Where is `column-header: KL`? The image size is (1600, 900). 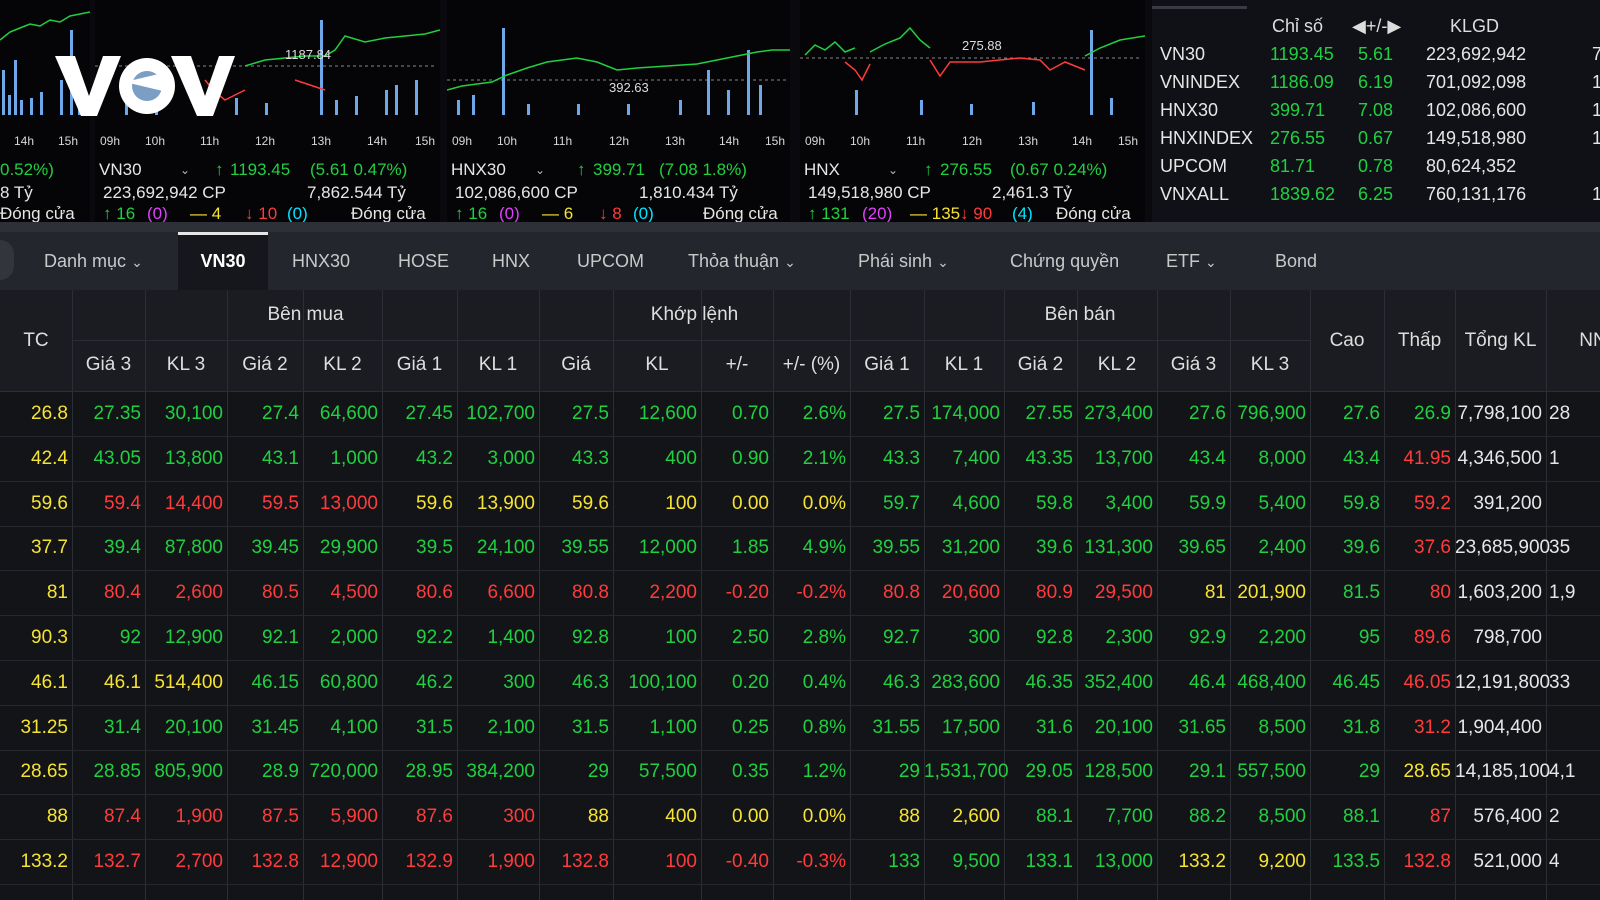
column-header: KL is located at coordinates (657, 364).